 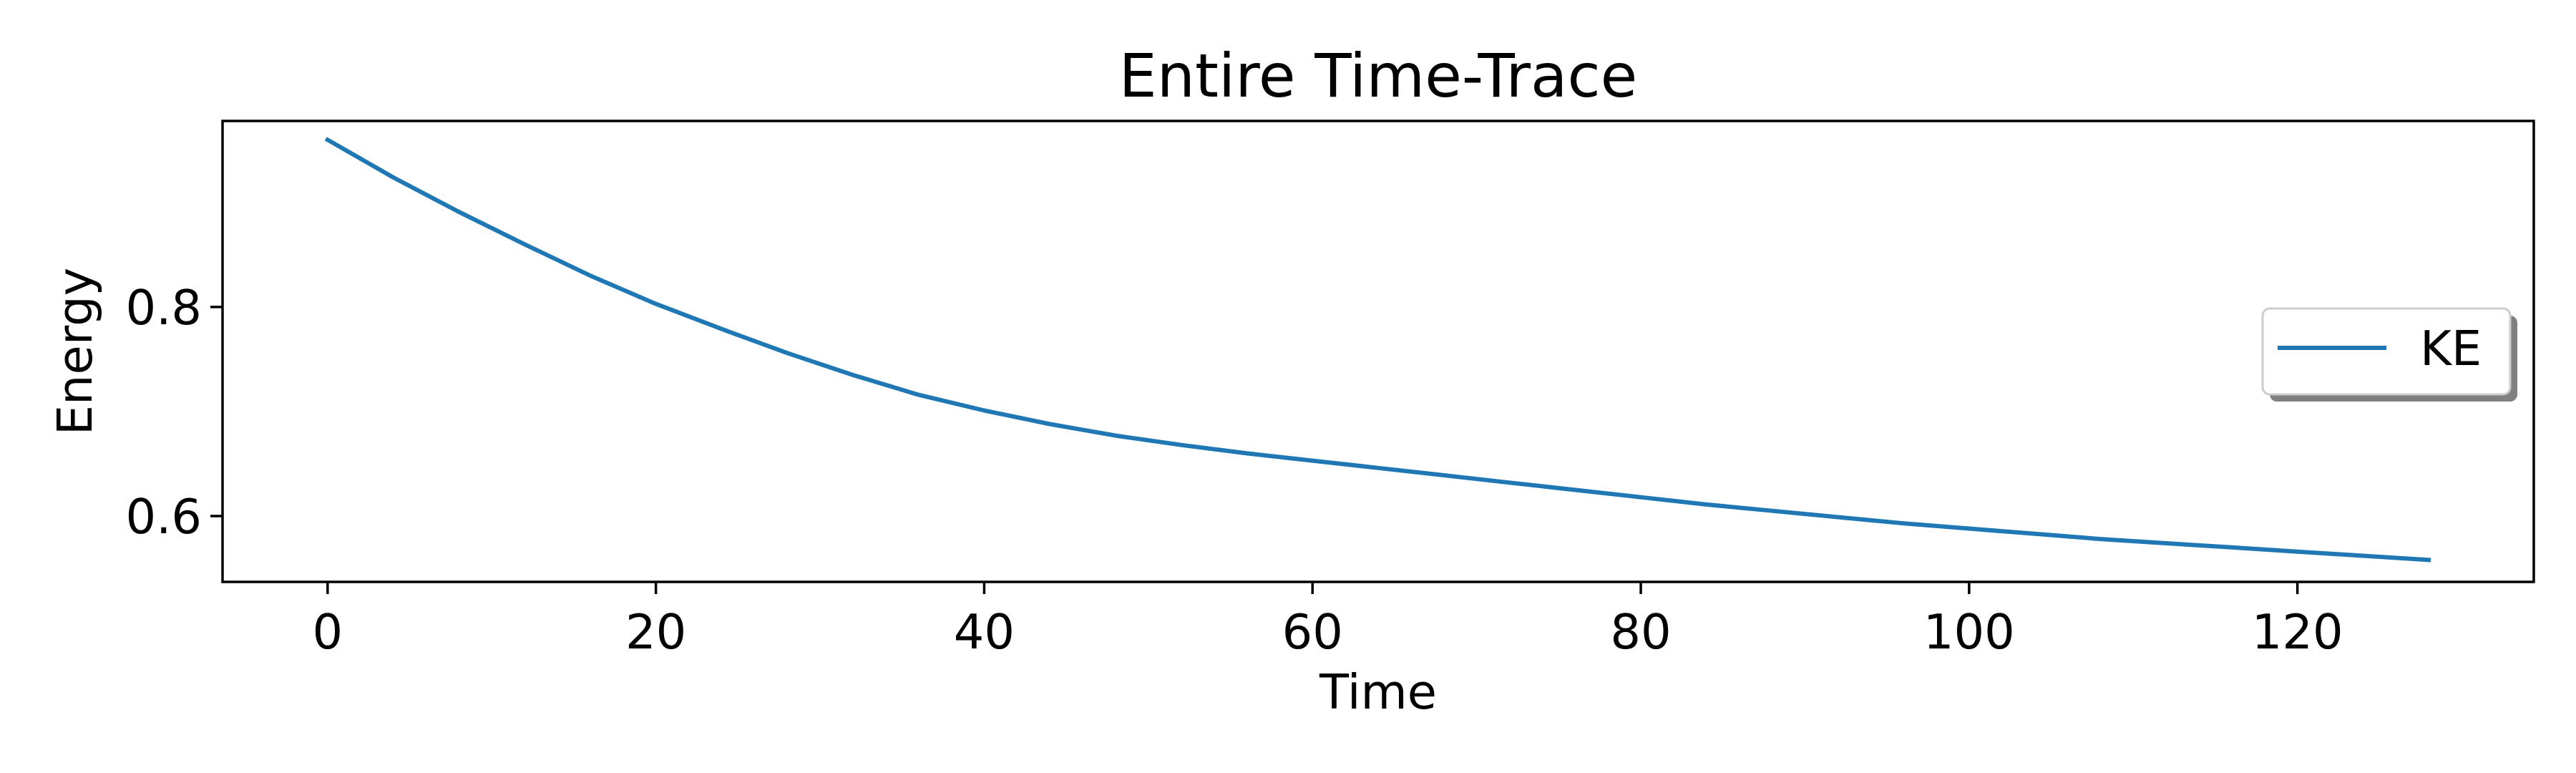 I want to click on x-tick-label: 100, so click(x=1969, y=632).